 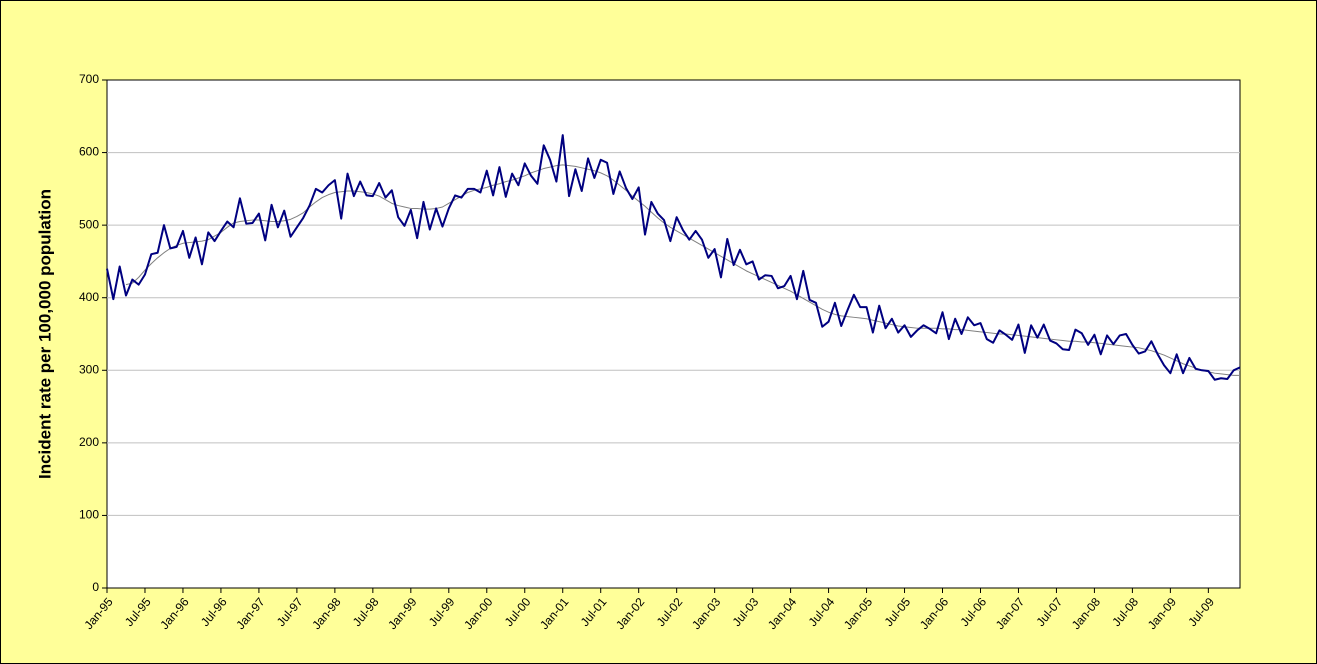 What do you see at coordinates (89, 79) in the screenshot?
I see `y-tick-label: 700` at bounding box center [89, 79].